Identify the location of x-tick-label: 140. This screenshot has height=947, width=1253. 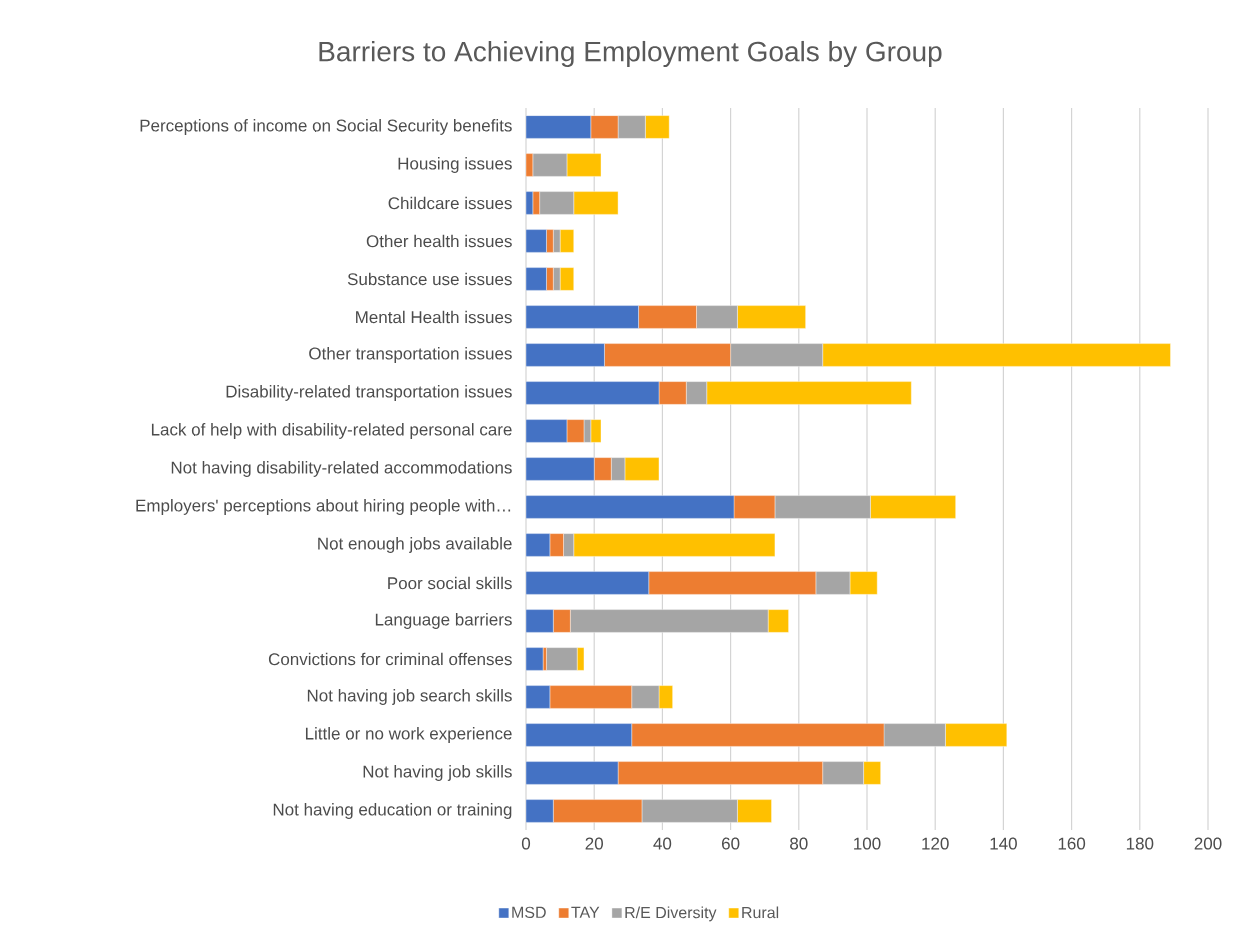
(1003, 843).